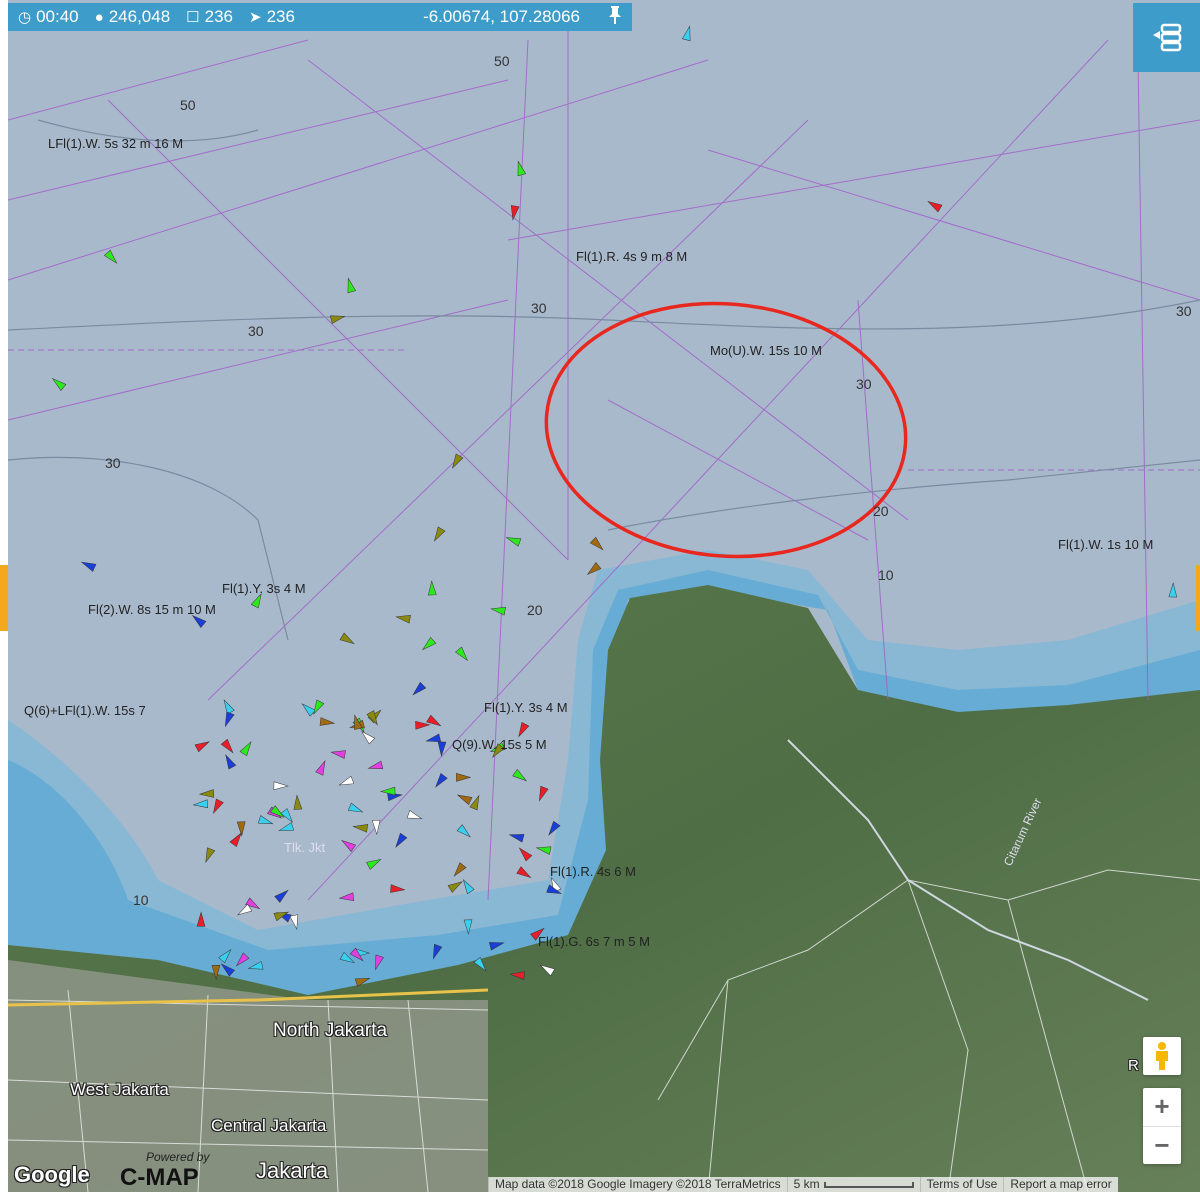 The image size is (1200, 1192). Describe the element at coordinates (1162, 1145) in the screenshot. I see `zoom-out-button: −` at that location.